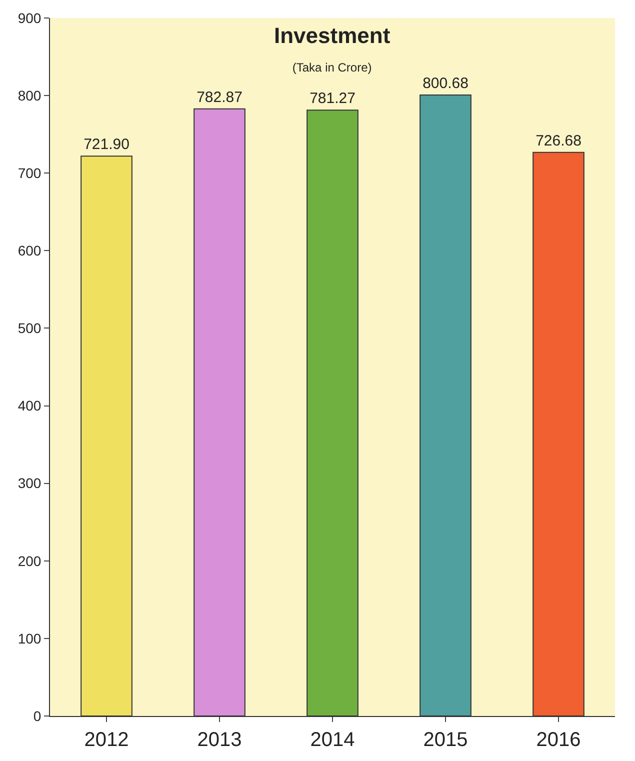  I want to click on x-tick-label: 2015, so click(445, 740).